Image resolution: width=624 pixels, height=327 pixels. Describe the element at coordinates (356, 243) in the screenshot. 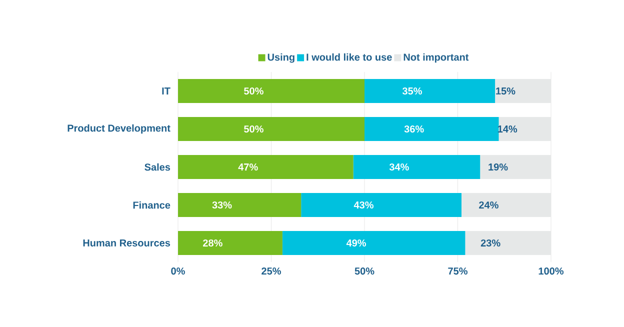

I see `data-label: 49%` at that location.